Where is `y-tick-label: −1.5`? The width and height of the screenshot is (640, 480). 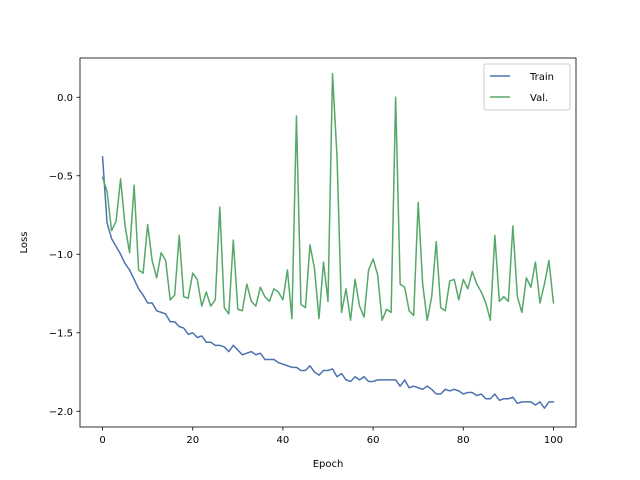 y-tick-label: −1.5 is located at coordinates (61, 333).